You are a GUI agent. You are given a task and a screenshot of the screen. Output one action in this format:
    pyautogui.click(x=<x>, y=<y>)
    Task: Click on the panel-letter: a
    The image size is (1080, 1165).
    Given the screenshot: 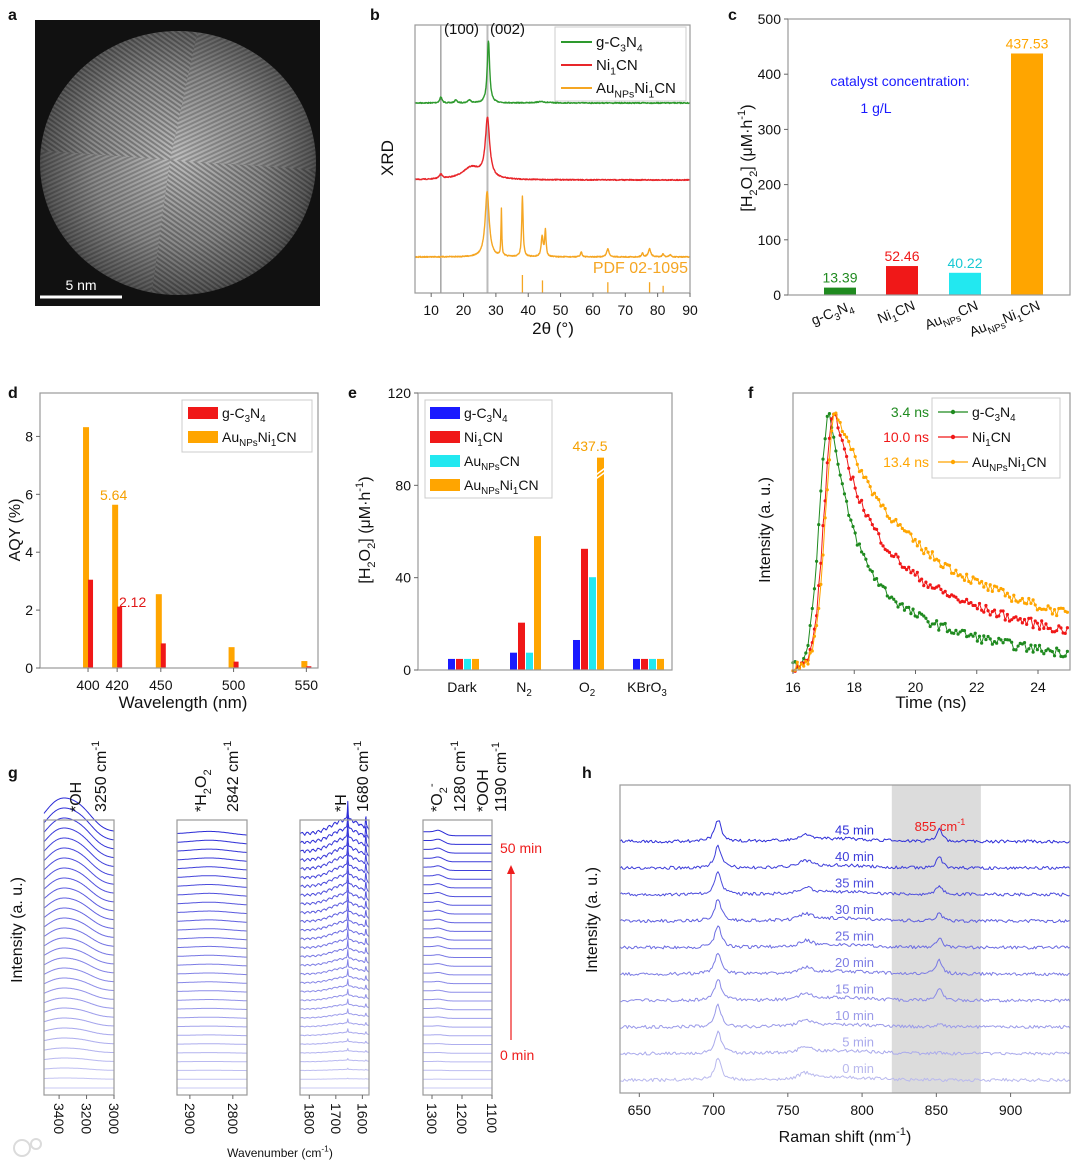 What is the action you would take?
    pyautogui.click(x=12, y=15)
    